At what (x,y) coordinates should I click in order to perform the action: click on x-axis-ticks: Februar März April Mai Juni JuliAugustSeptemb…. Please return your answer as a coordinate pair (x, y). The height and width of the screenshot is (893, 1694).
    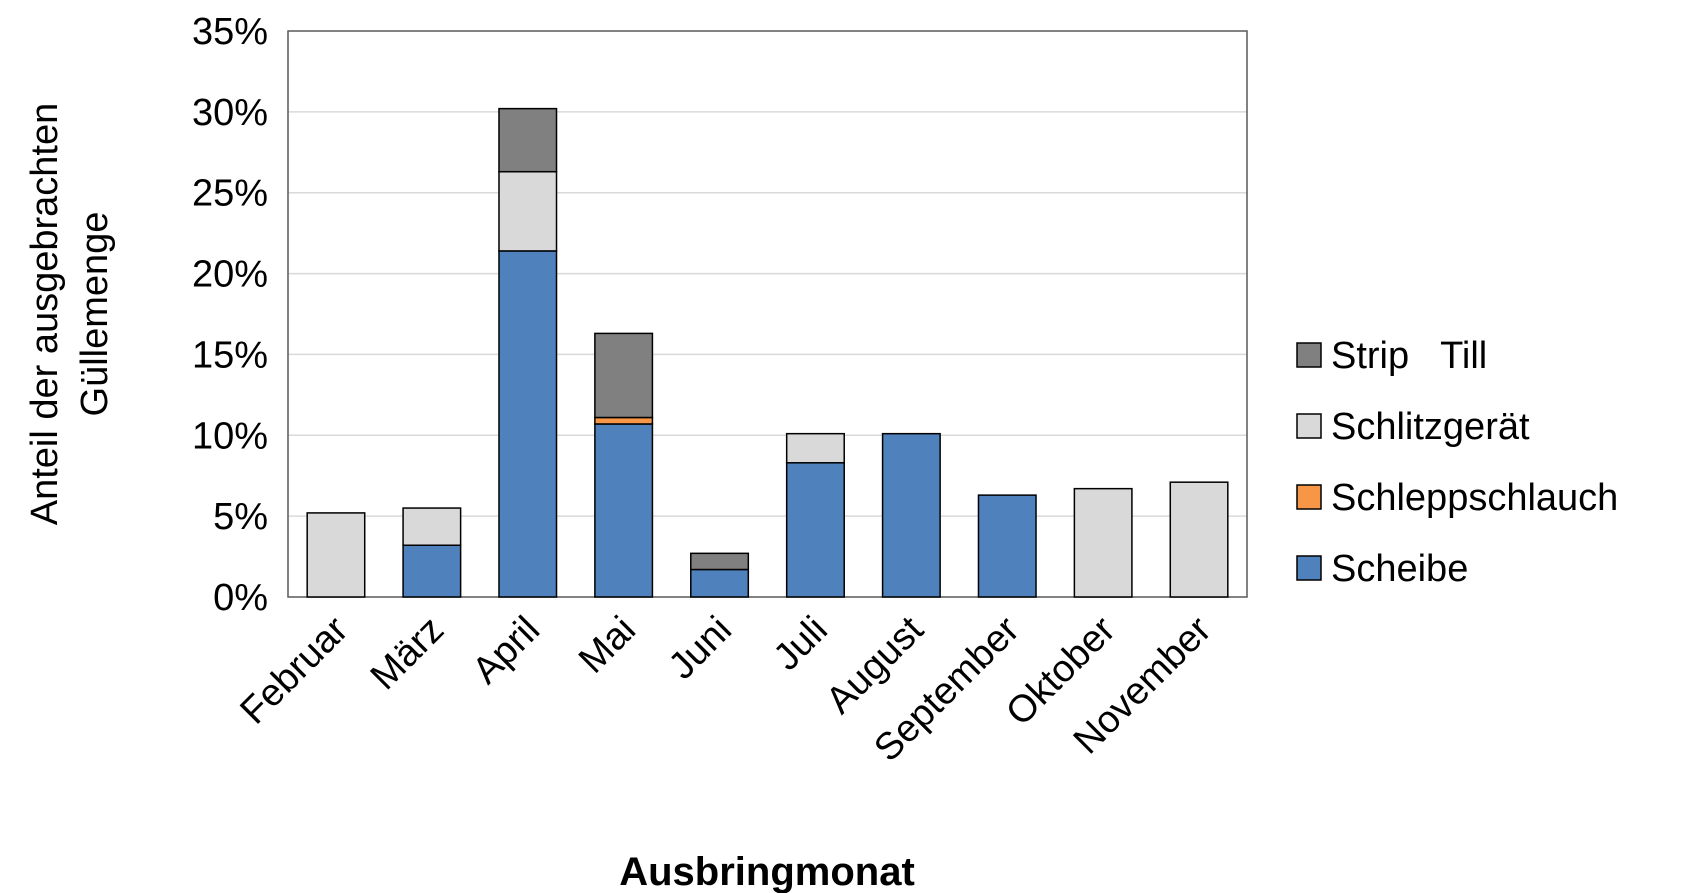
    Looking at the image, I should click on (726, 688).